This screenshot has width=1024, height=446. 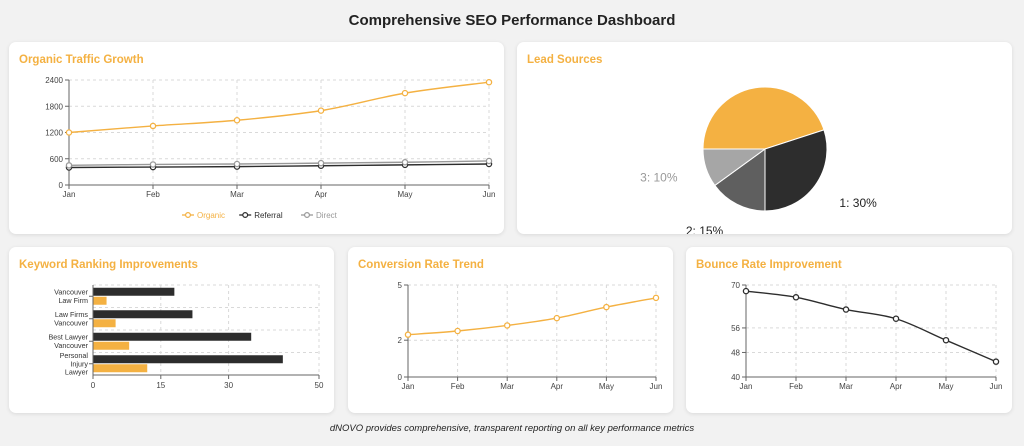 I want to click on organic-traffic-title: Organic Traffic Growth, so click(x=81, y=60).